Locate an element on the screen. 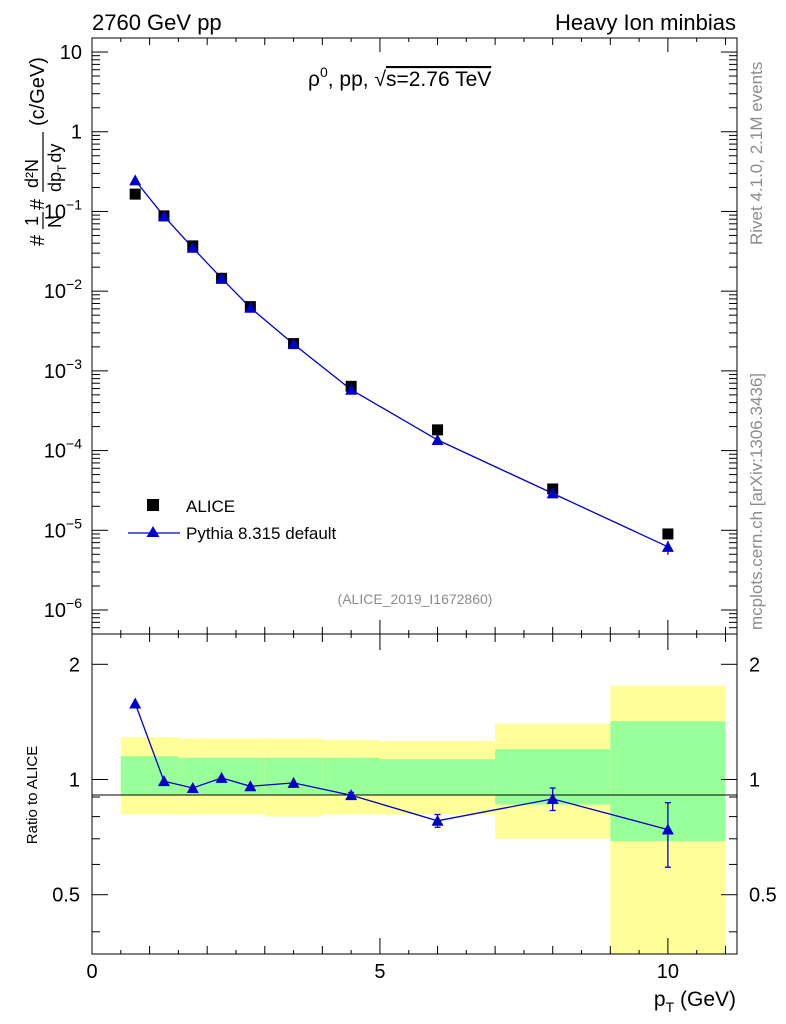 The image size is (786, 1024). y-tick-label-exp: −2 is located at coordinates (74, 284).